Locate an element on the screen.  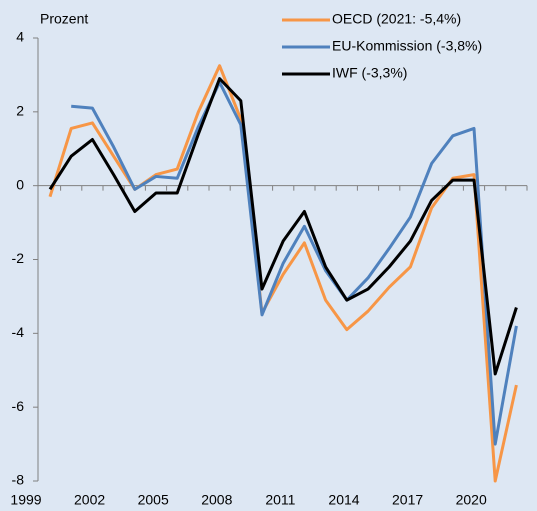
x-tick-label: 2017 is located at coordinates (407, 500).